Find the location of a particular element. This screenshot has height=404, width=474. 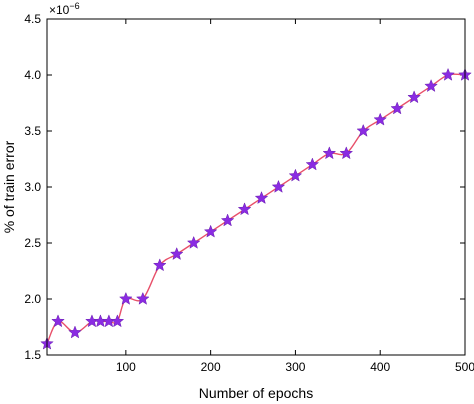

y-tick-label: 4.0 is located at coordinates (32, 75).